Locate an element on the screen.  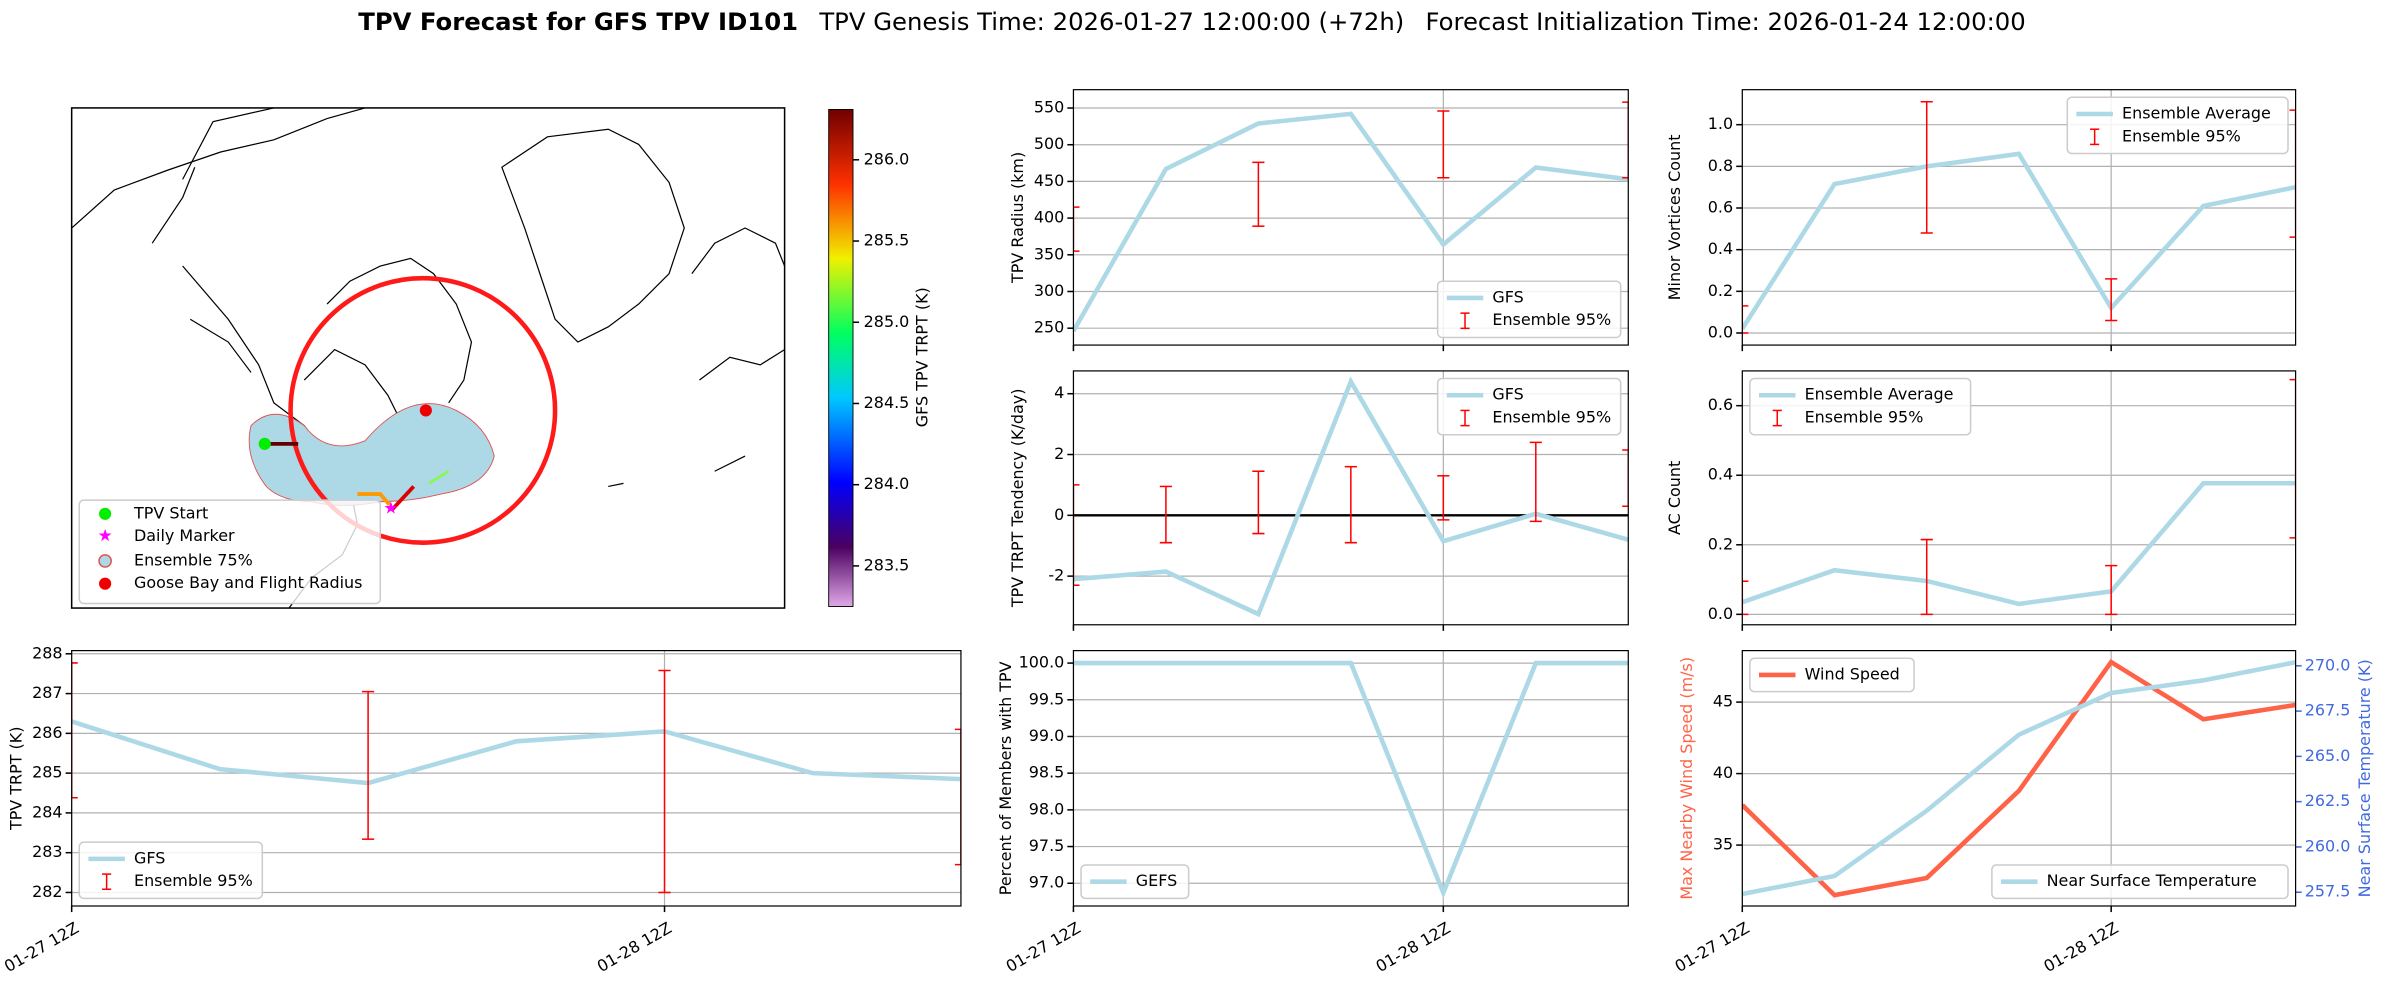
colorbar-tick-label: 285.5 is located at coordinates (887, 240).